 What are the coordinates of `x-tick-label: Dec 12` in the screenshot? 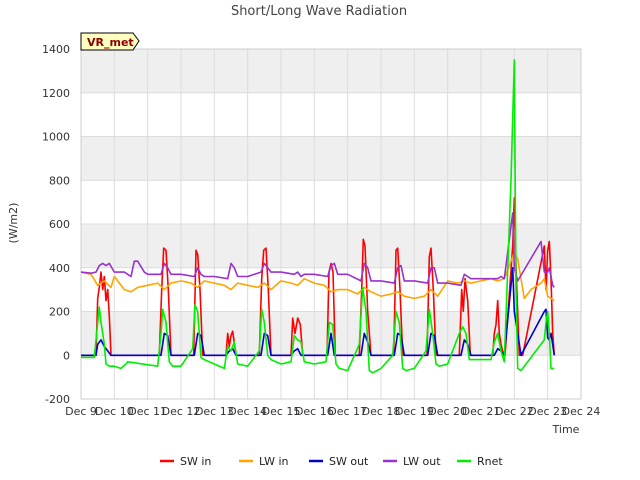 It's located at (181, 411).